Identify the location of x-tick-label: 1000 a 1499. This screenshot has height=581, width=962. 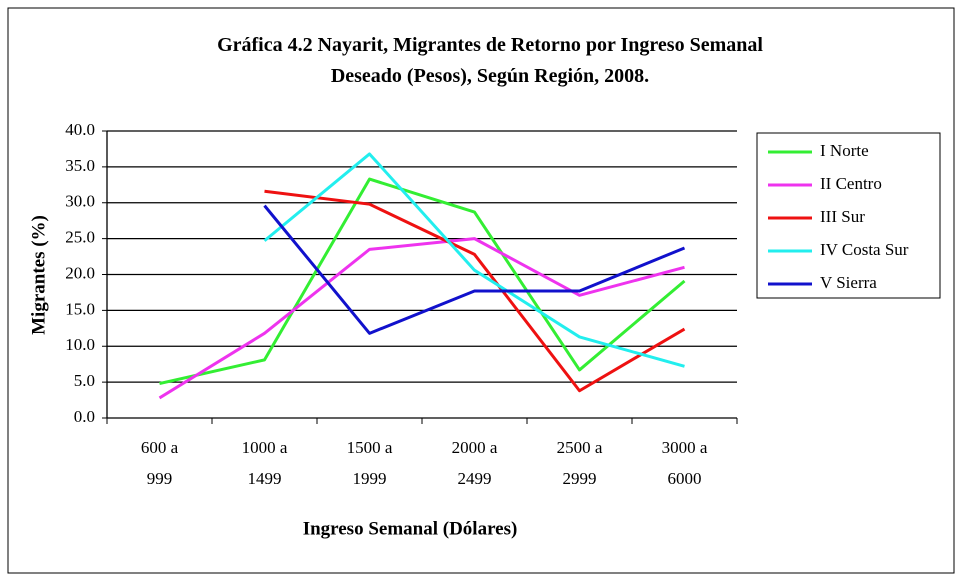
(264, 463).